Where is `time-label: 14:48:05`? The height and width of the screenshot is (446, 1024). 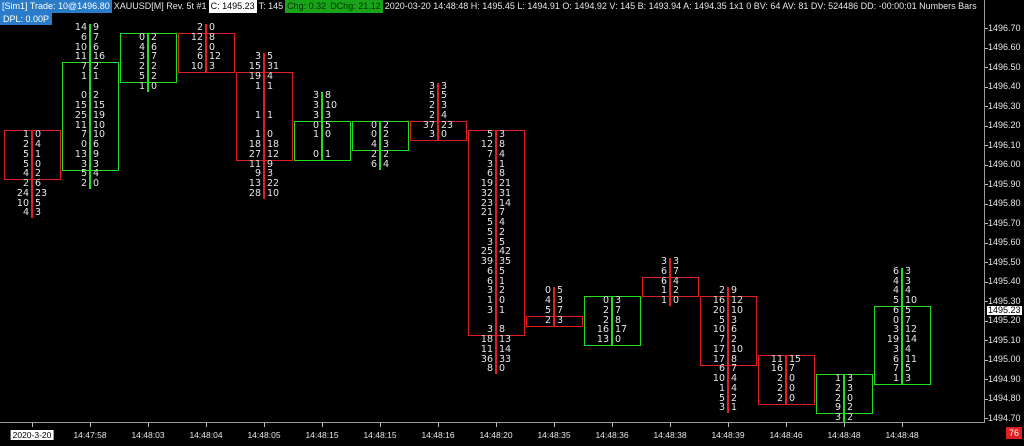
time-label: 14:48:05 is located at coordinates (264, 435).